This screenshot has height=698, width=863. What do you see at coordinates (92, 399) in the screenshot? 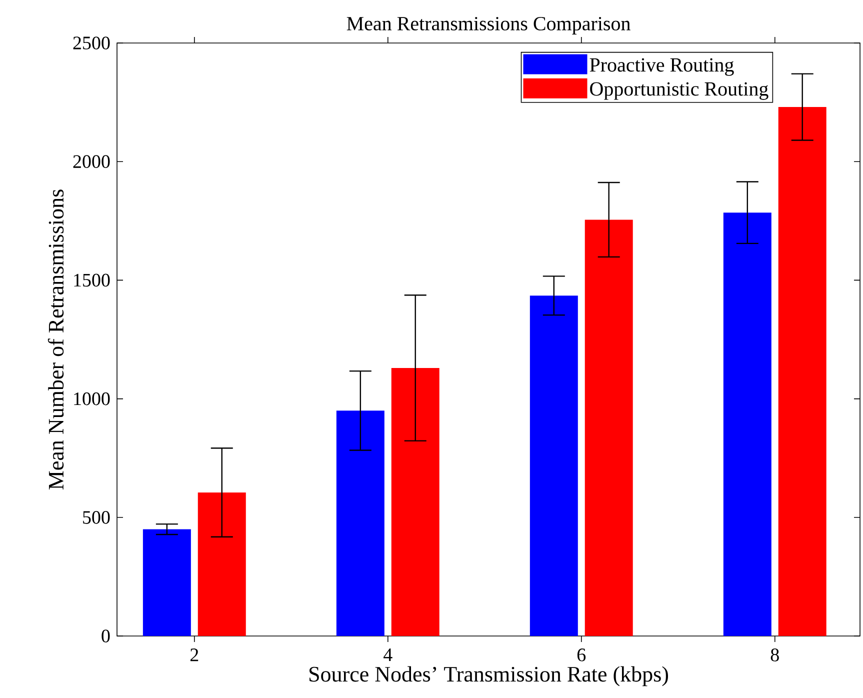
I see `y-tick-label: 1000` at bounding box center [92, 399].